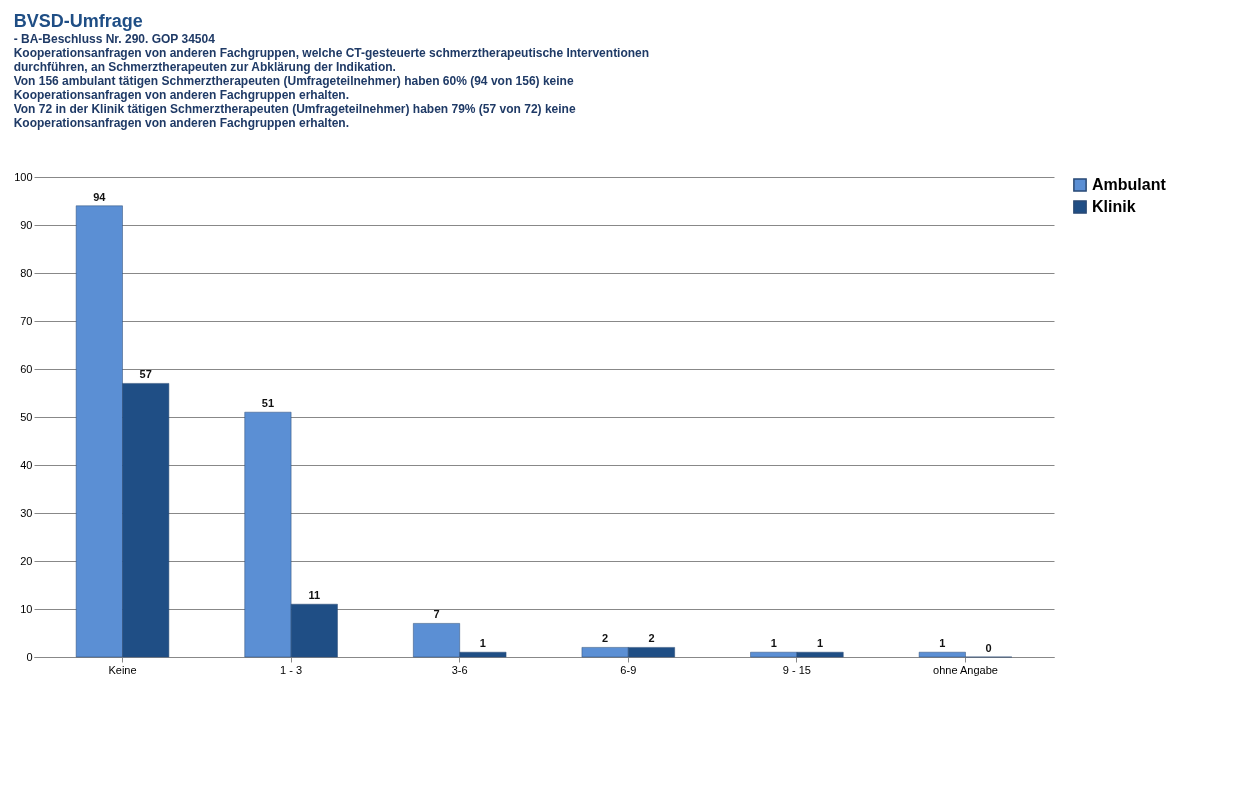  Describe the element at coordinates (78, 21) in the screenshot. I see `chart-title: BVSD-Umfrage` at that location.